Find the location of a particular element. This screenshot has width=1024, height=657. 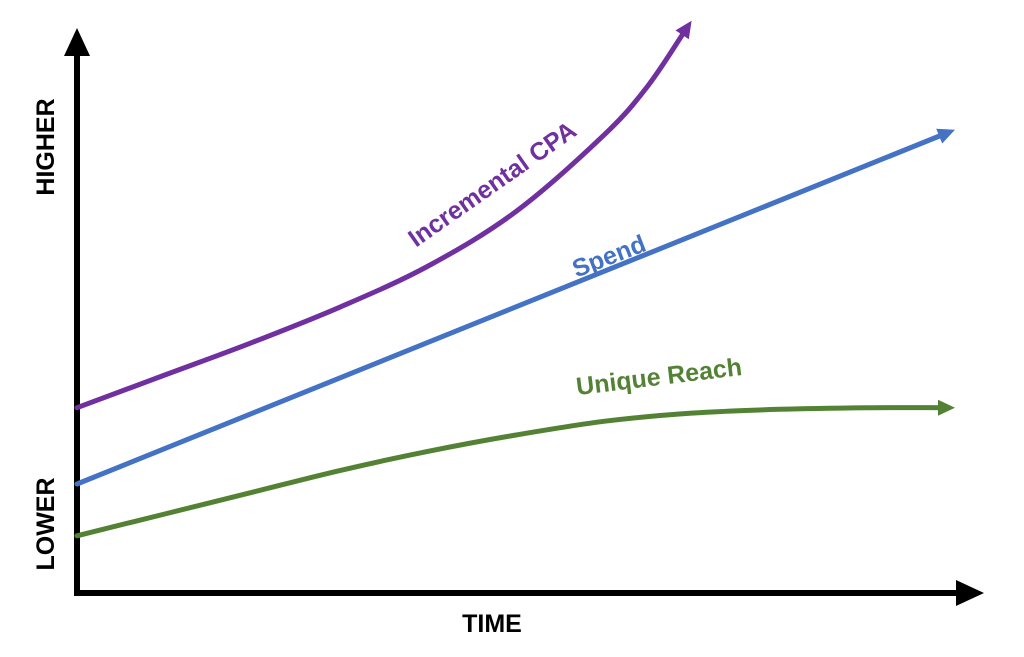

series-label-incremental-cpa: Incremental CPA is located at coordinates (492, 184).